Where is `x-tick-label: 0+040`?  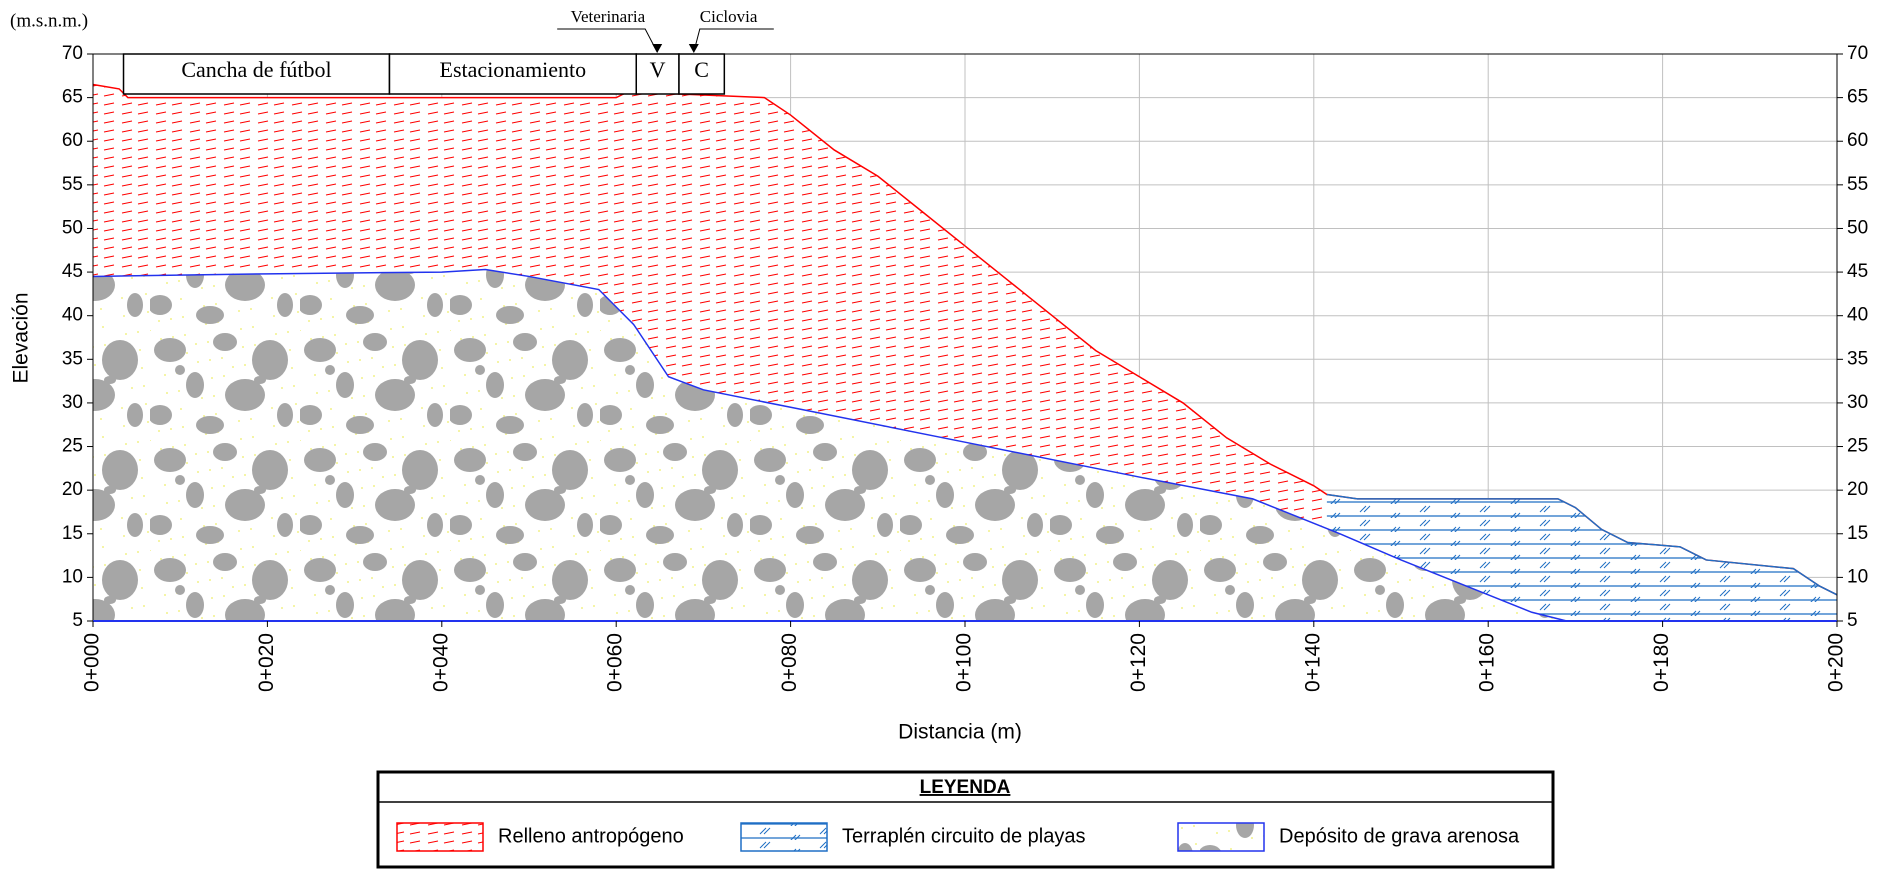 x-tick-label: 0+040 is located at coordinates (440, 662).